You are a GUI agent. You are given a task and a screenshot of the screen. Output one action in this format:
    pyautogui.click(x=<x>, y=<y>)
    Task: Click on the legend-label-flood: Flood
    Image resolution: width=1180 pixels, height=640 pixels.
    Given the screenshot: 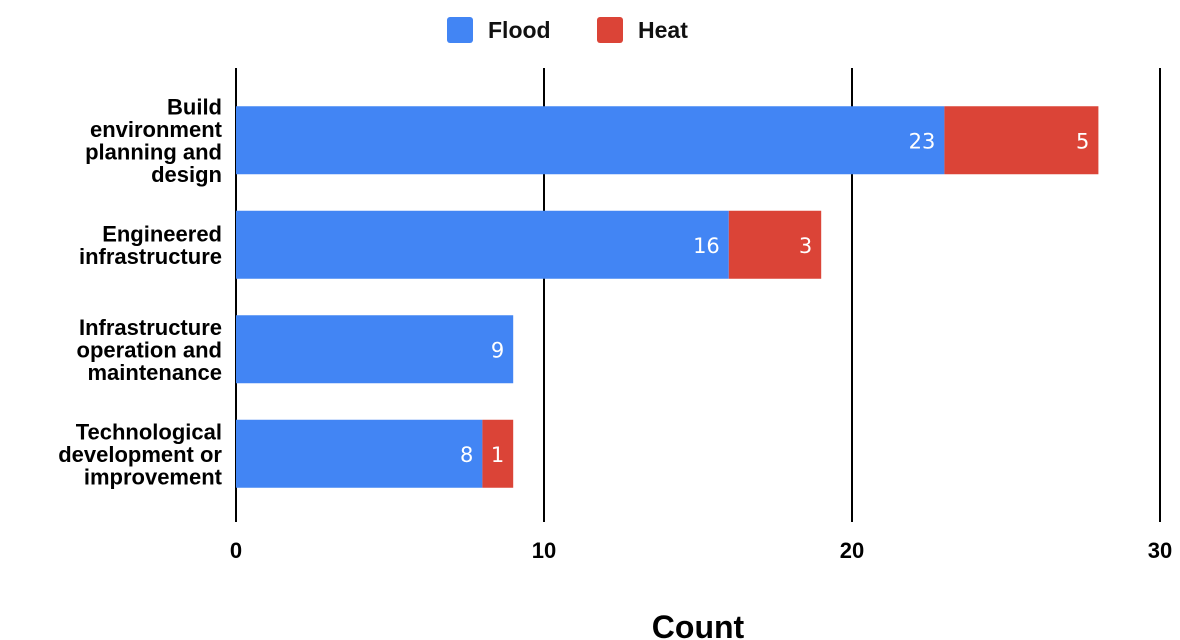 What is the action you would take?
    pyautogui.click(x=519, y=30)
    